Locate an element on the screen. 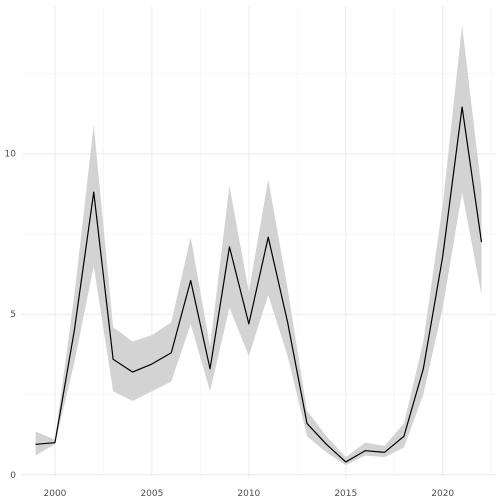  x-tick-label: 2015 is located at coordinates (345, 494).